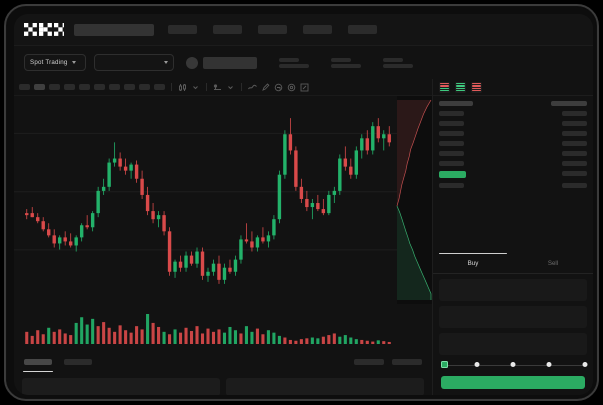  Describe the element at coordinates (217, 87) in the screenshot. I see `indicator-icon` at that location.